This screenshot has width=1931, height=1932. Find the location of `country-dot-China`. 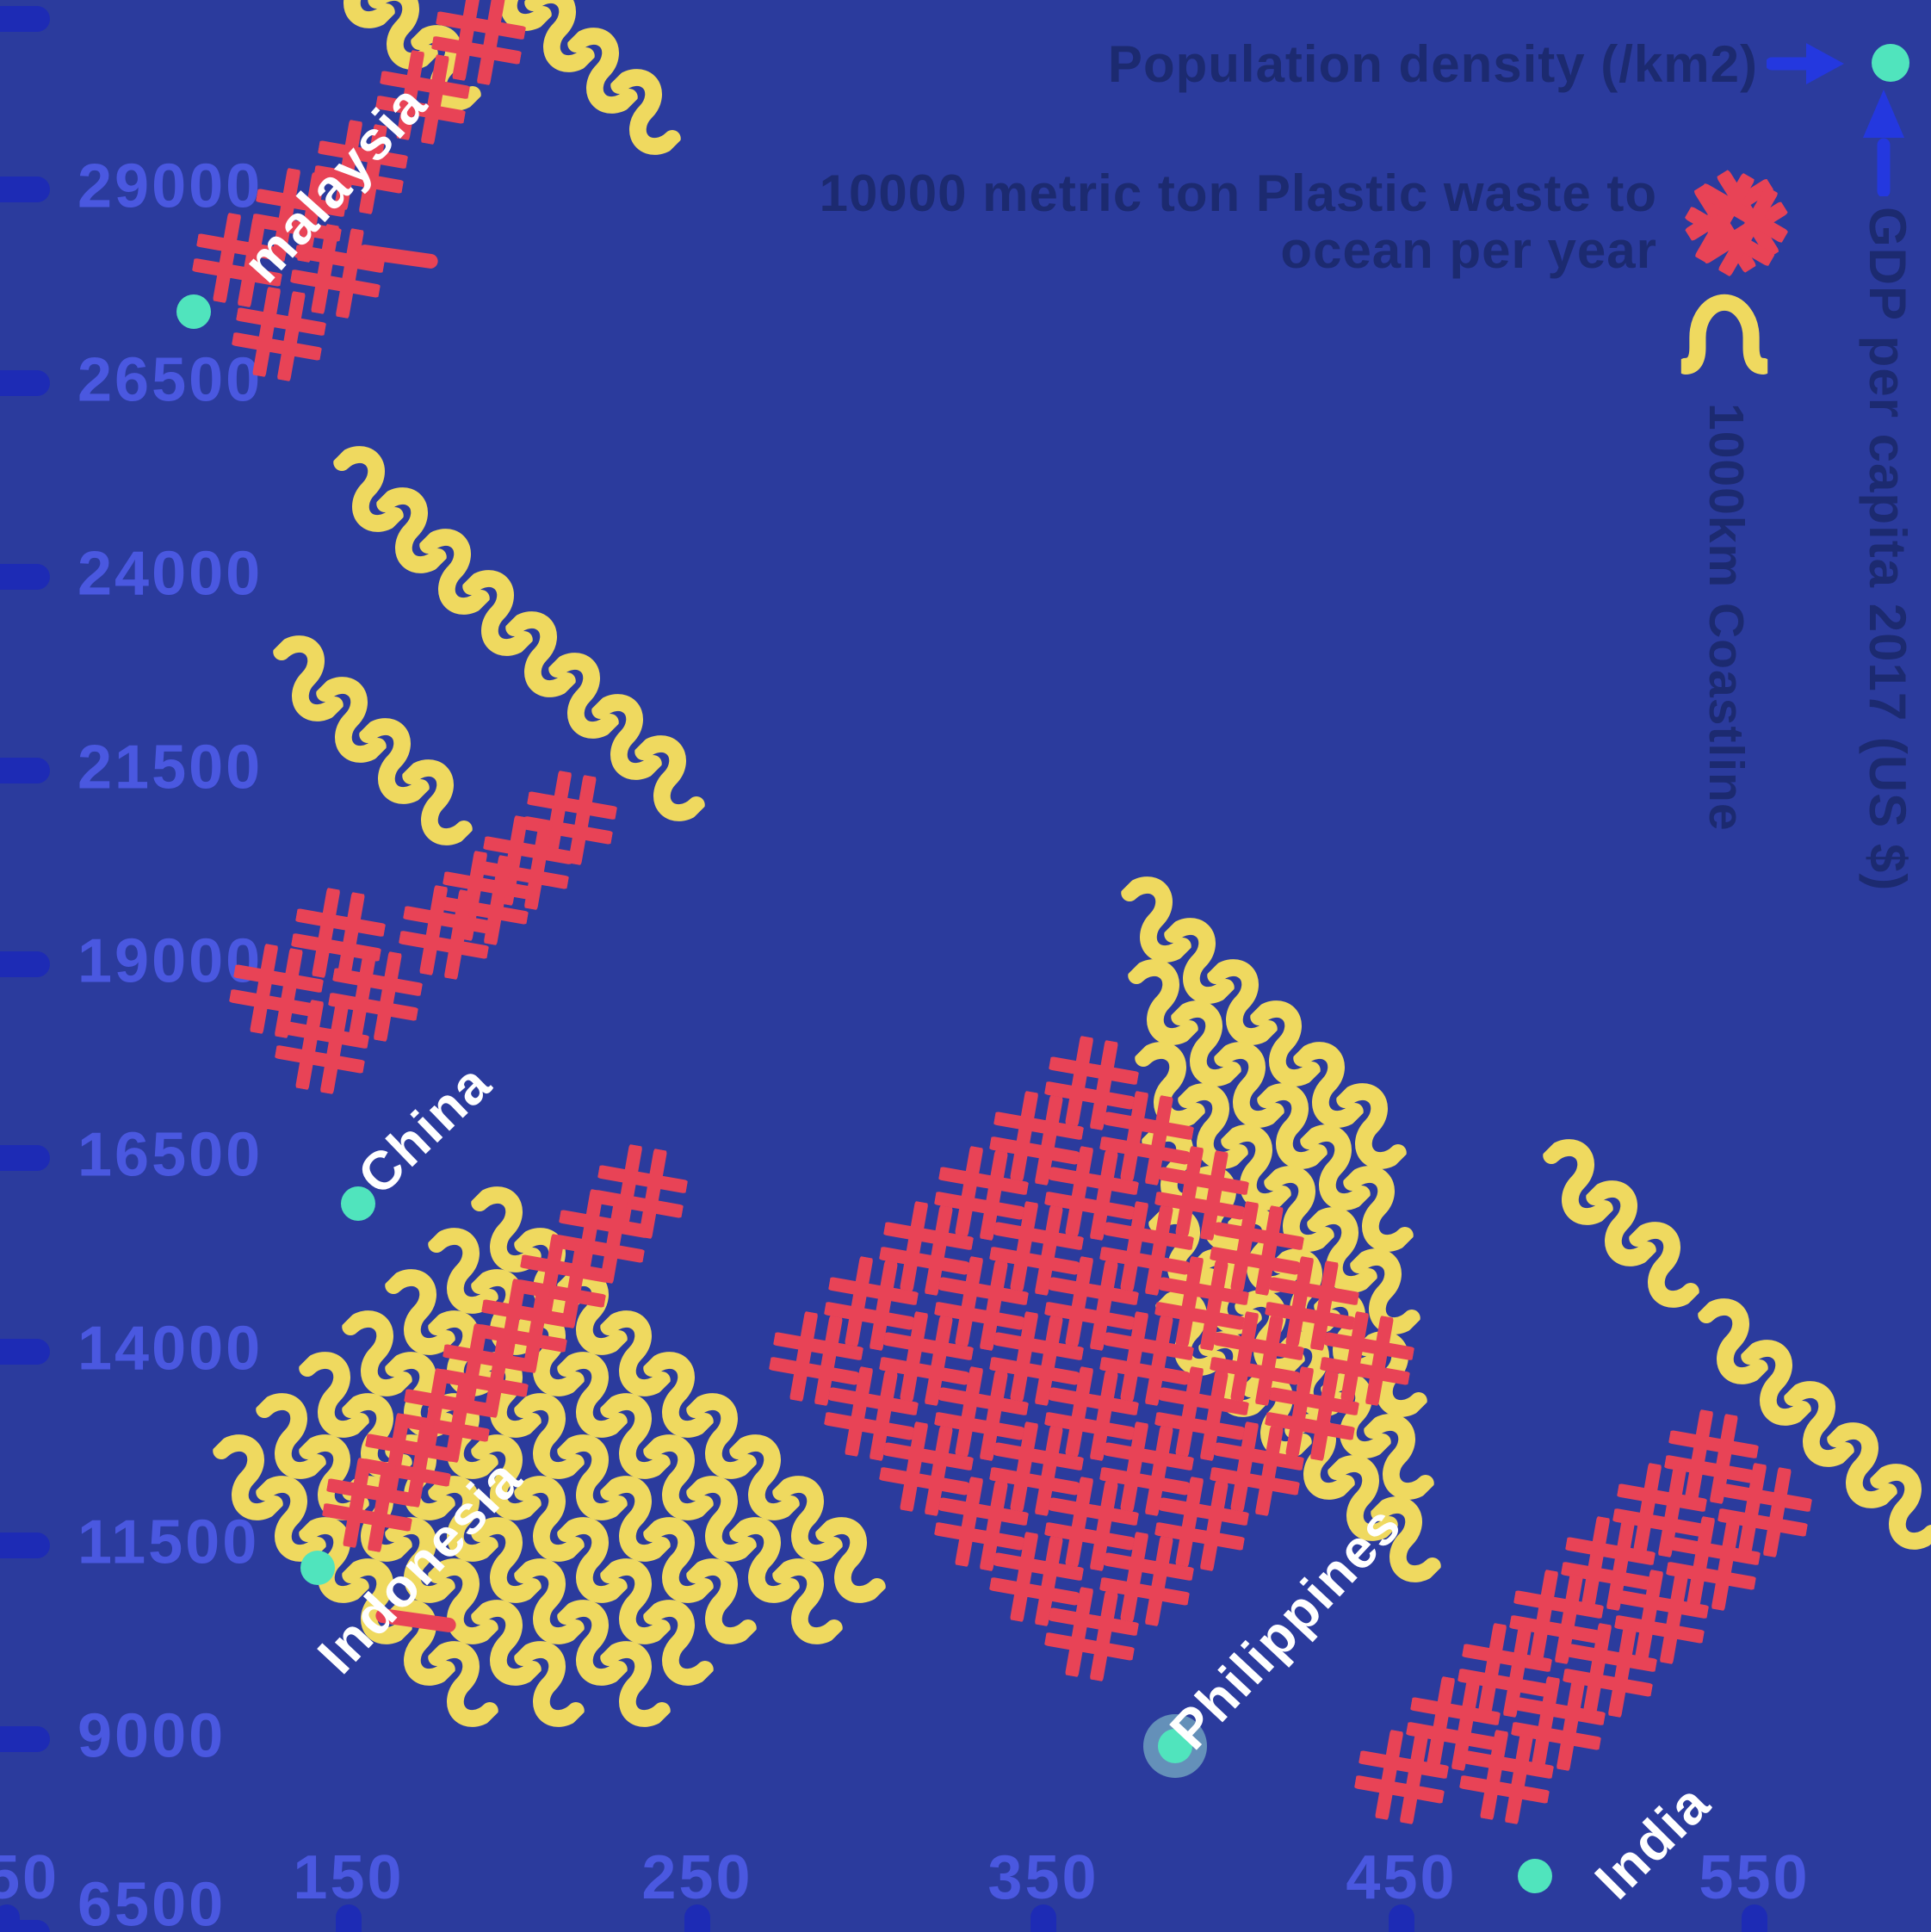

country-dot-China is located at coordinates (358, 1204).